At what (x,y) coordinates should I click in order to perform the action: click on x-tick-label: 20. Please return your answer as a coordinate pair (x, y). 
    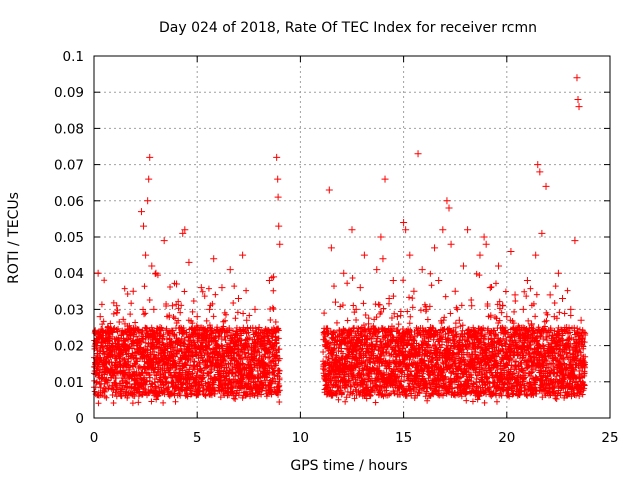
    Looking at the image, I should click on (506, 438).